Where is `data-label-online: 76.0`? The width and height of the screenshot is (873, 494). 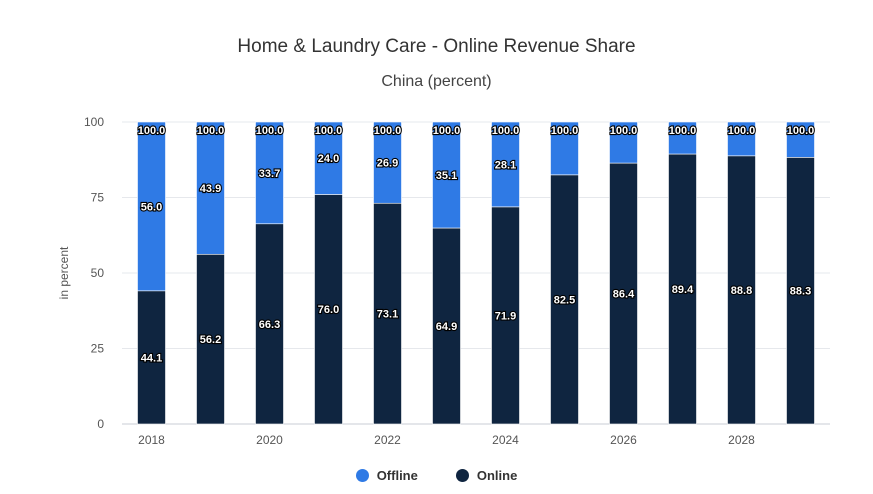 data-label-online: 76.0 is located at coordinates (328, 310).